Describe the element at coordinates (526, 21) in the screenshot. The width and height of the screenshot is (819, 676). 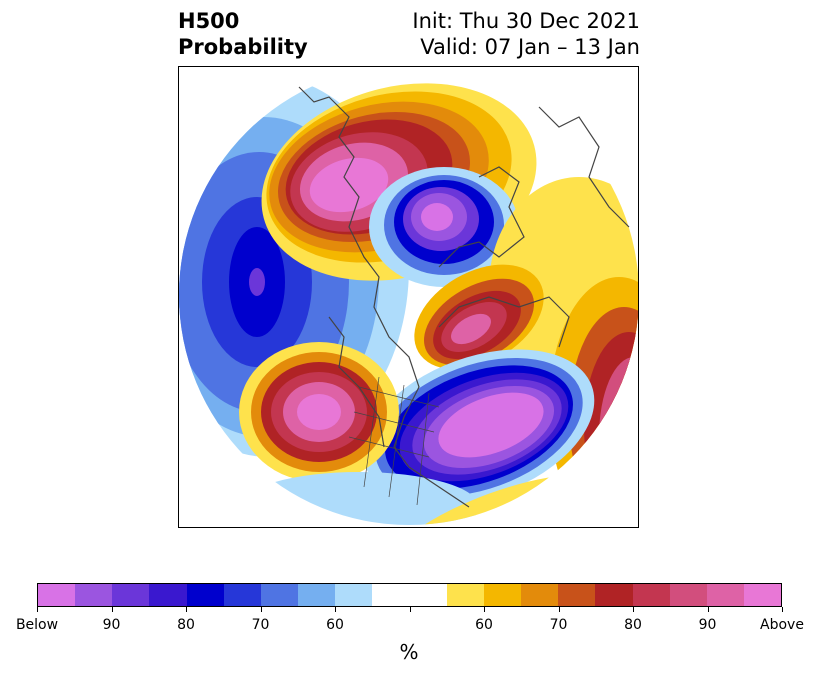
I see `init-date: Init: Thu 30 Dec 2021` at that location.